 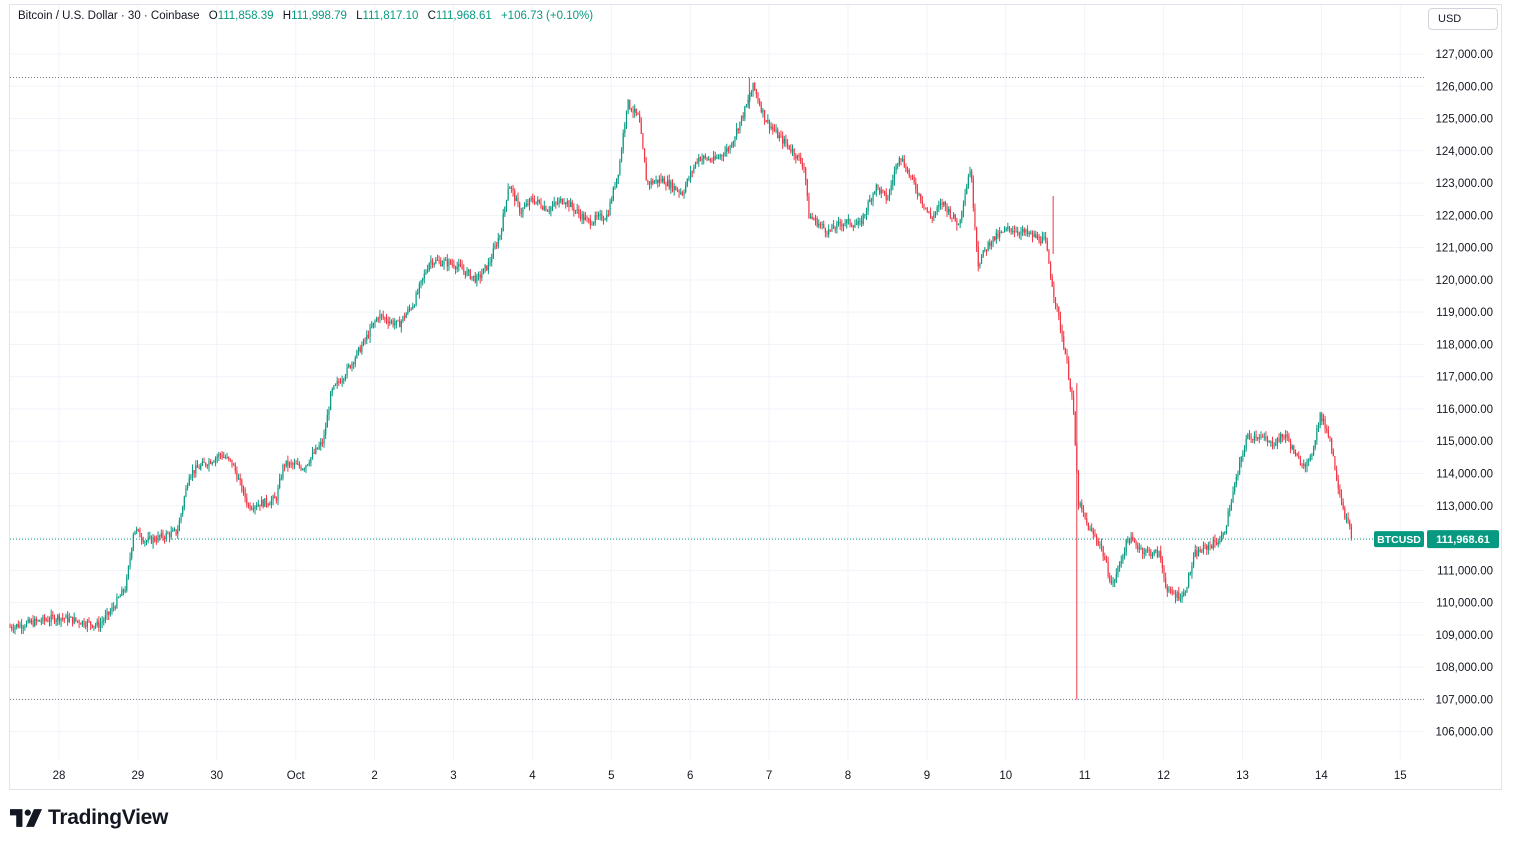 I want to click on price-tick-label: 120,000.00, so click(x=1464, y=281).